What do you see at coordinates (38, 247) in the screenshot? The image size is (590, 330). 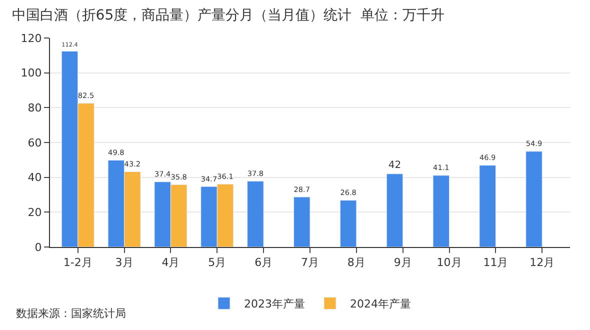 I see `y-tick-label: 0` at bounding box center [38, 247].